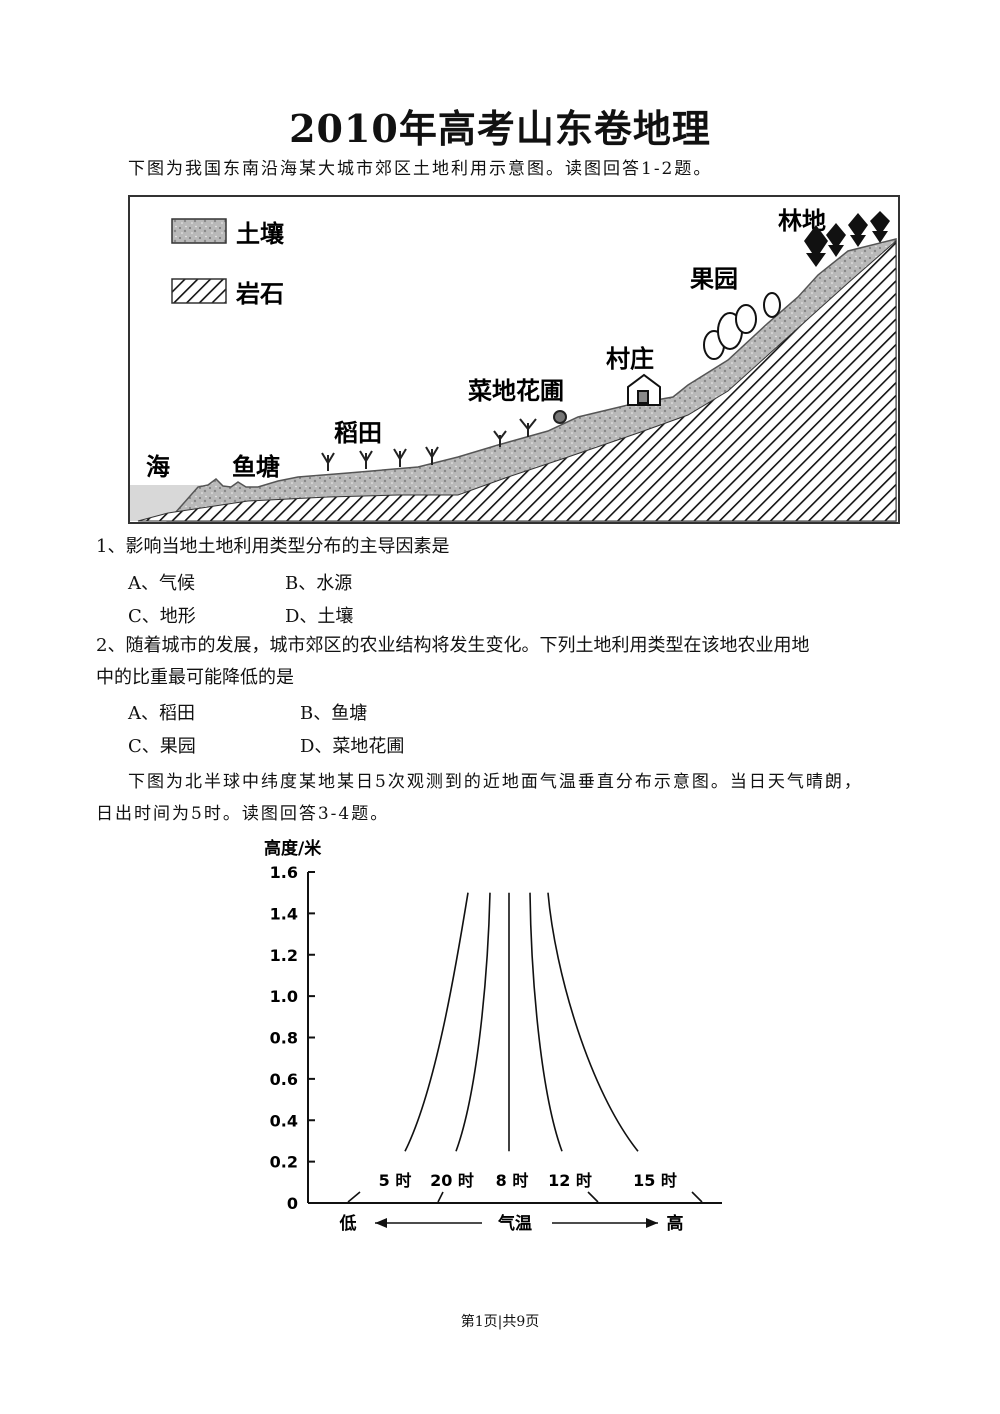 The width and height of the screenshot is (1000, 1414). Describe the element at coordinates (452, 1180) in the screenshot. I see `series-label: 20 时` at that location.